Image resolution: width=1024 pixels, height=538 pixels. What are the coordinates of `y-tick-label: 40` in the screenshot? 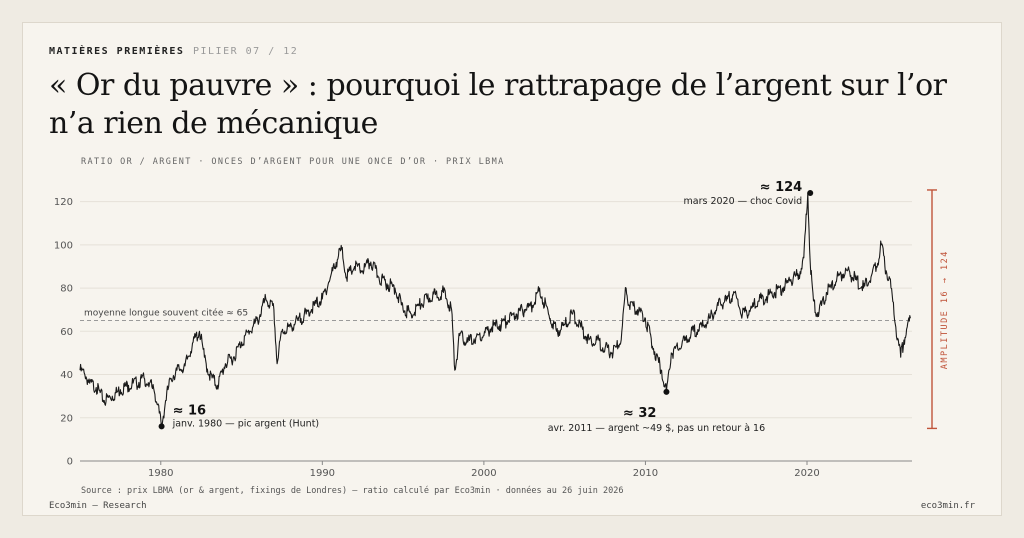 It's located at (66, 375).